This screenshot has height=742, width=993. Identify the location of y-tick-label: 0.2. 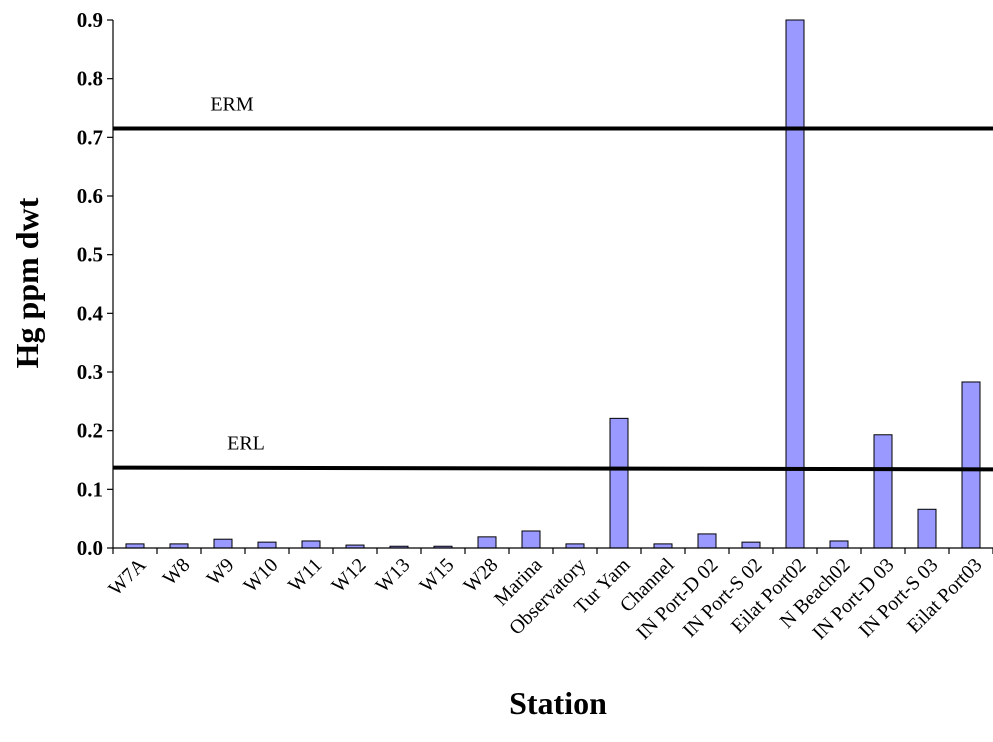
(90, 431).